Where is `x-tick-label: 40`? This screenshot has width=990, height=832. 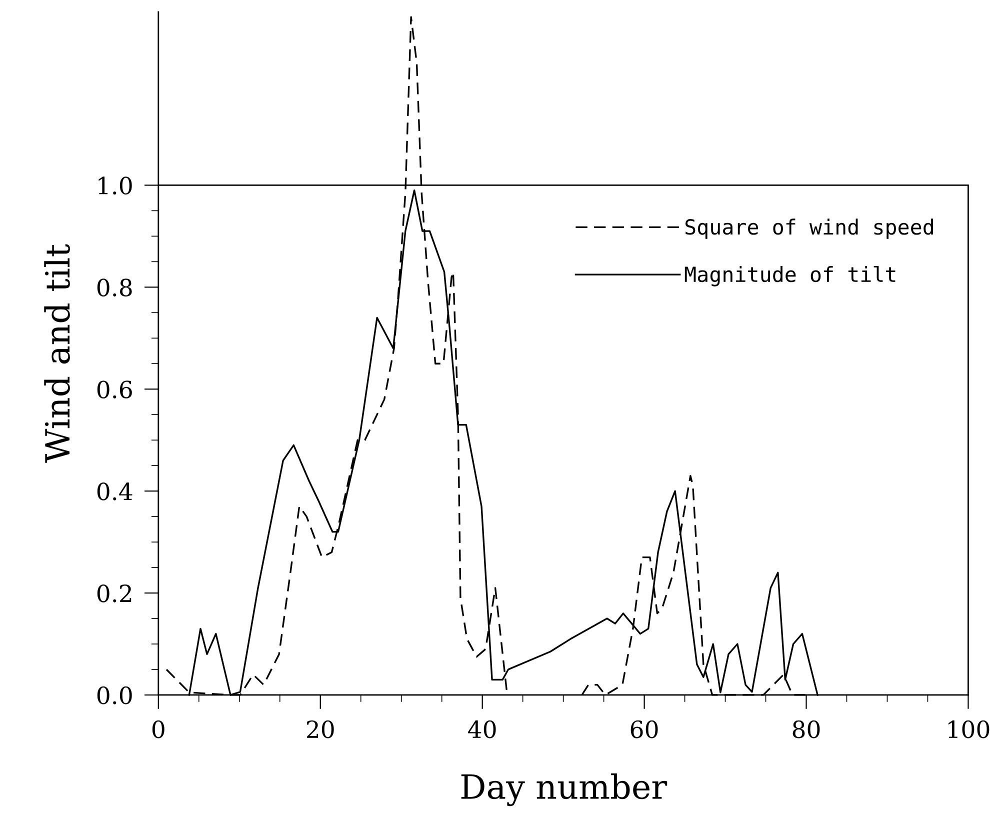
x-tick-label: 40 is located at coordinates (482, 729).